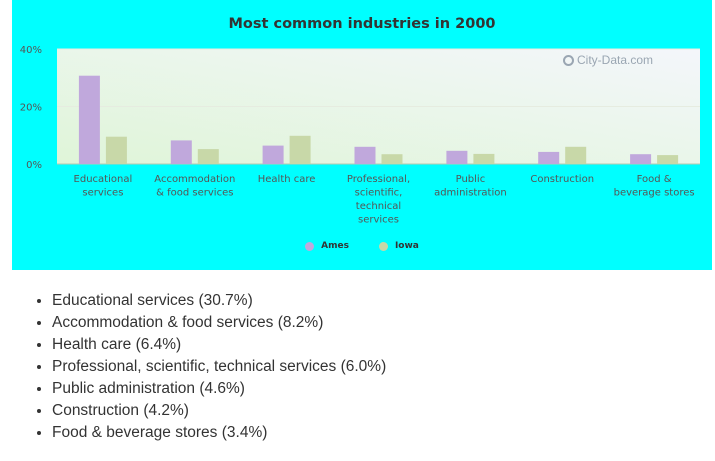  I want to click on legend-label-ames: Ames, so click(335, 246).